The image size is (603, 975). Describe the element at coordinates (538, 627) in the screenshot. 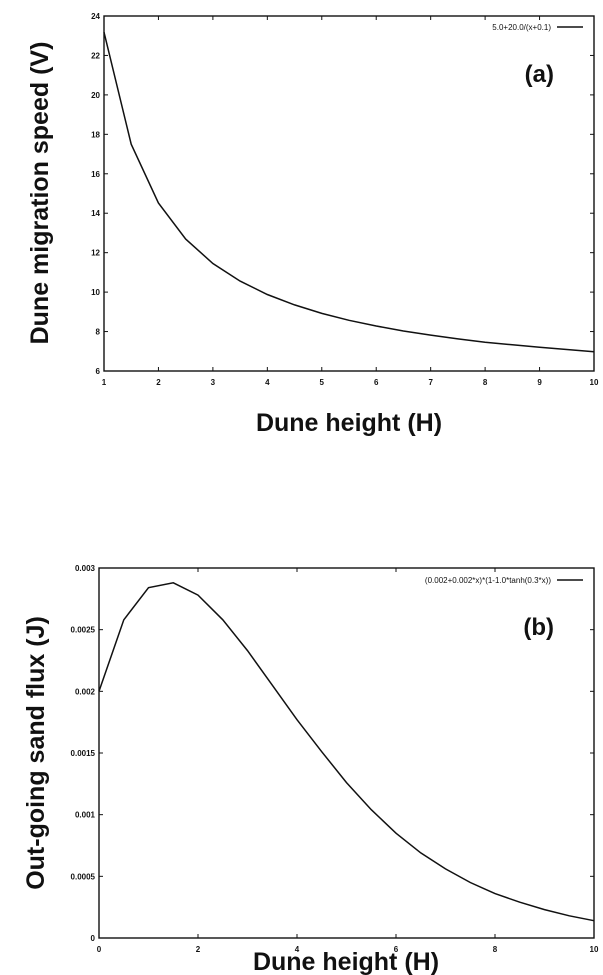

I see `panel-label: (b)` at that location.